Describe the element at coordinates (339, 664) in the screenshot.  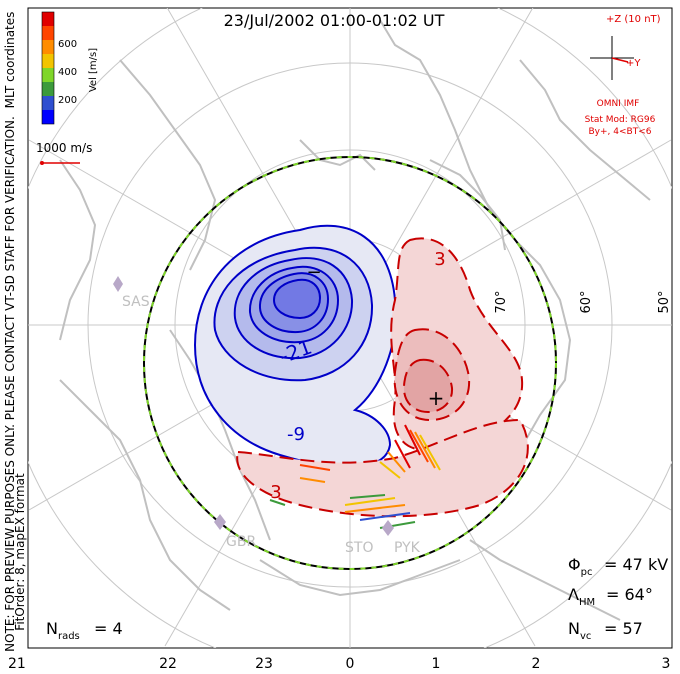
I see `mlt-axis: 21 22 23 0 1 2 3` at that location.